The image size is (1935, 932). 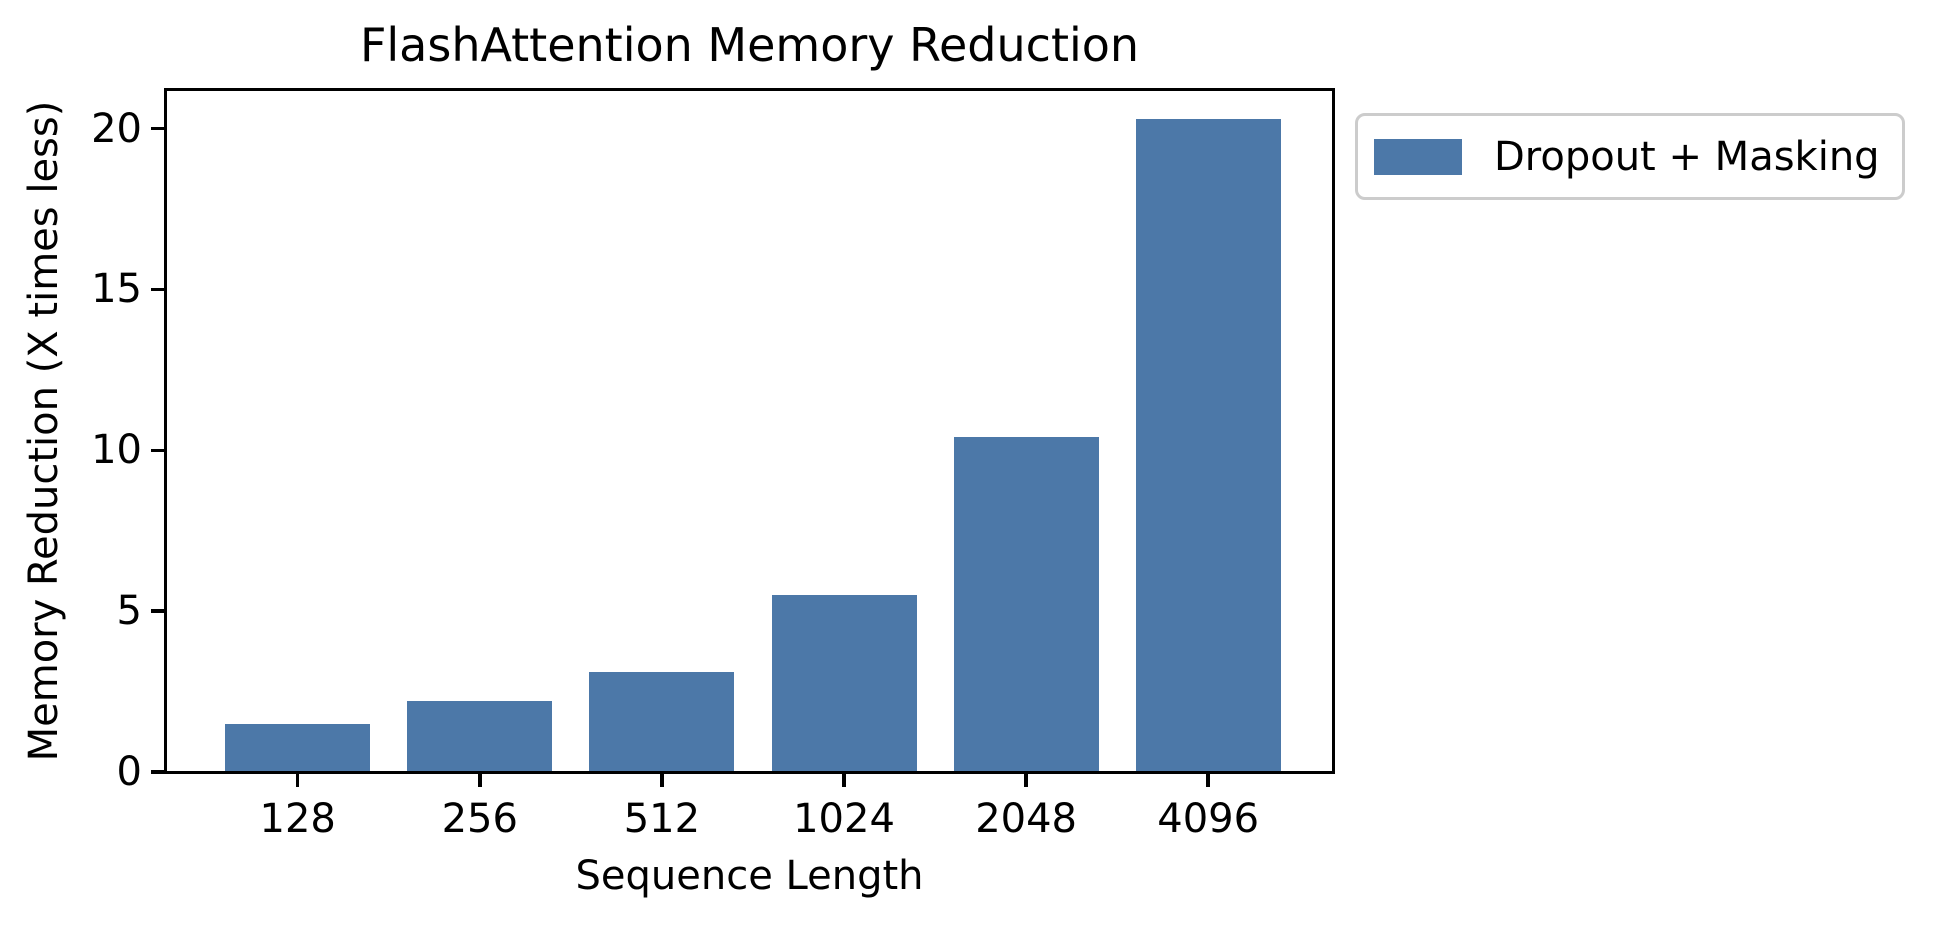 I want to click on x-tick-label: 256, so click(x=479, y=819).